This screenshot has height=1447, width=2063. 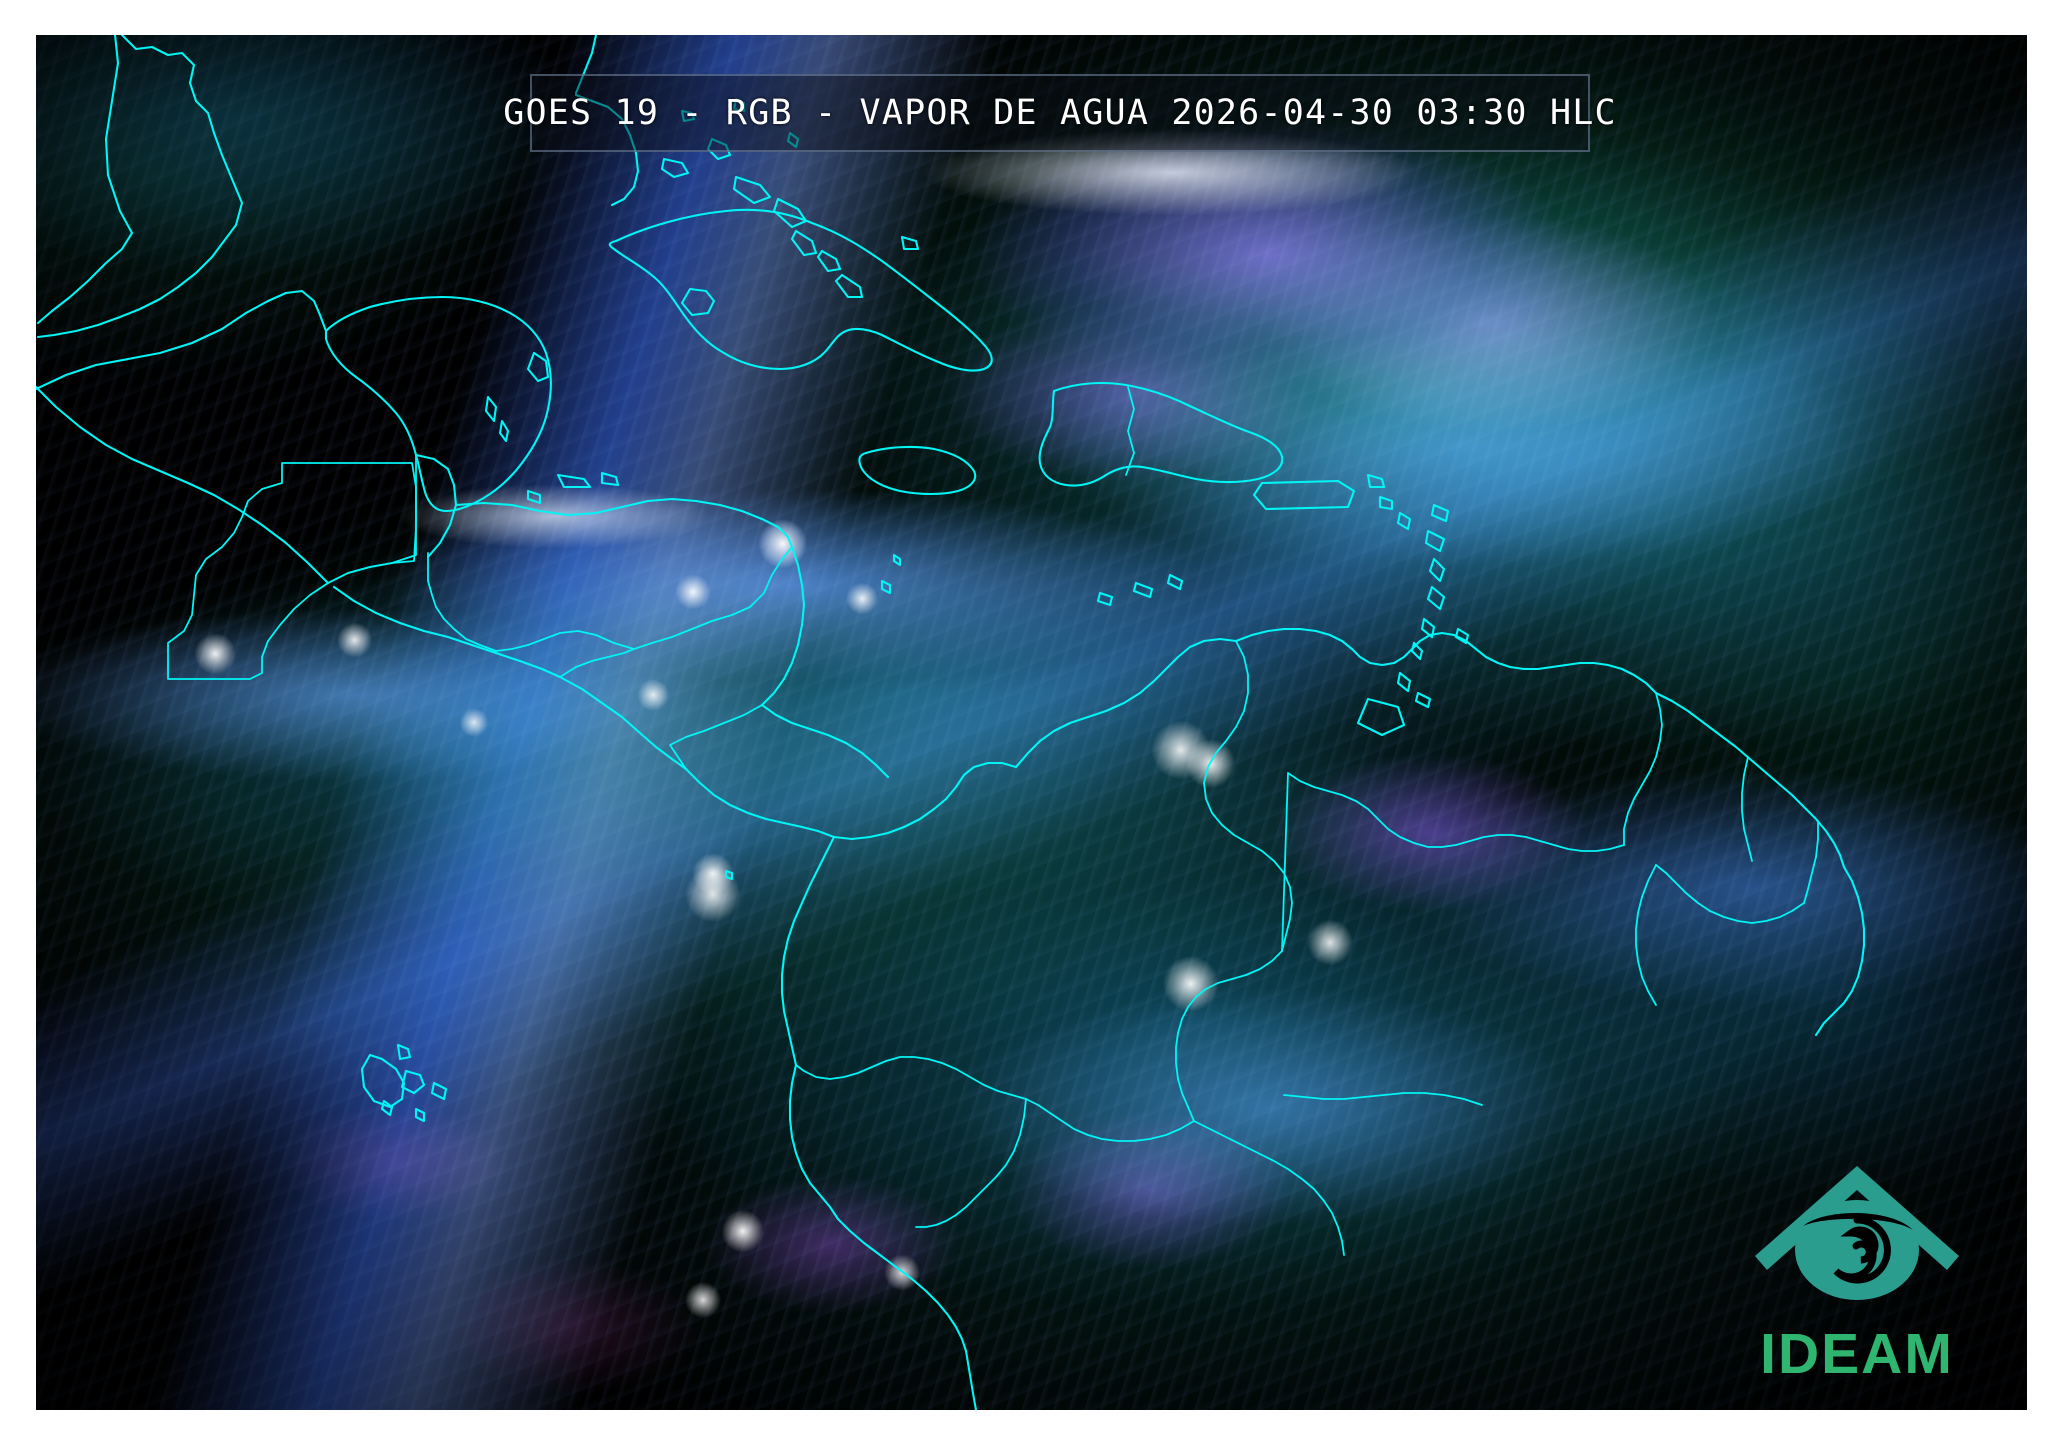 What do you see at coordinates (436, 506) in the screenshot?
I see `coastline-belize` at bounding box center [436, 506].